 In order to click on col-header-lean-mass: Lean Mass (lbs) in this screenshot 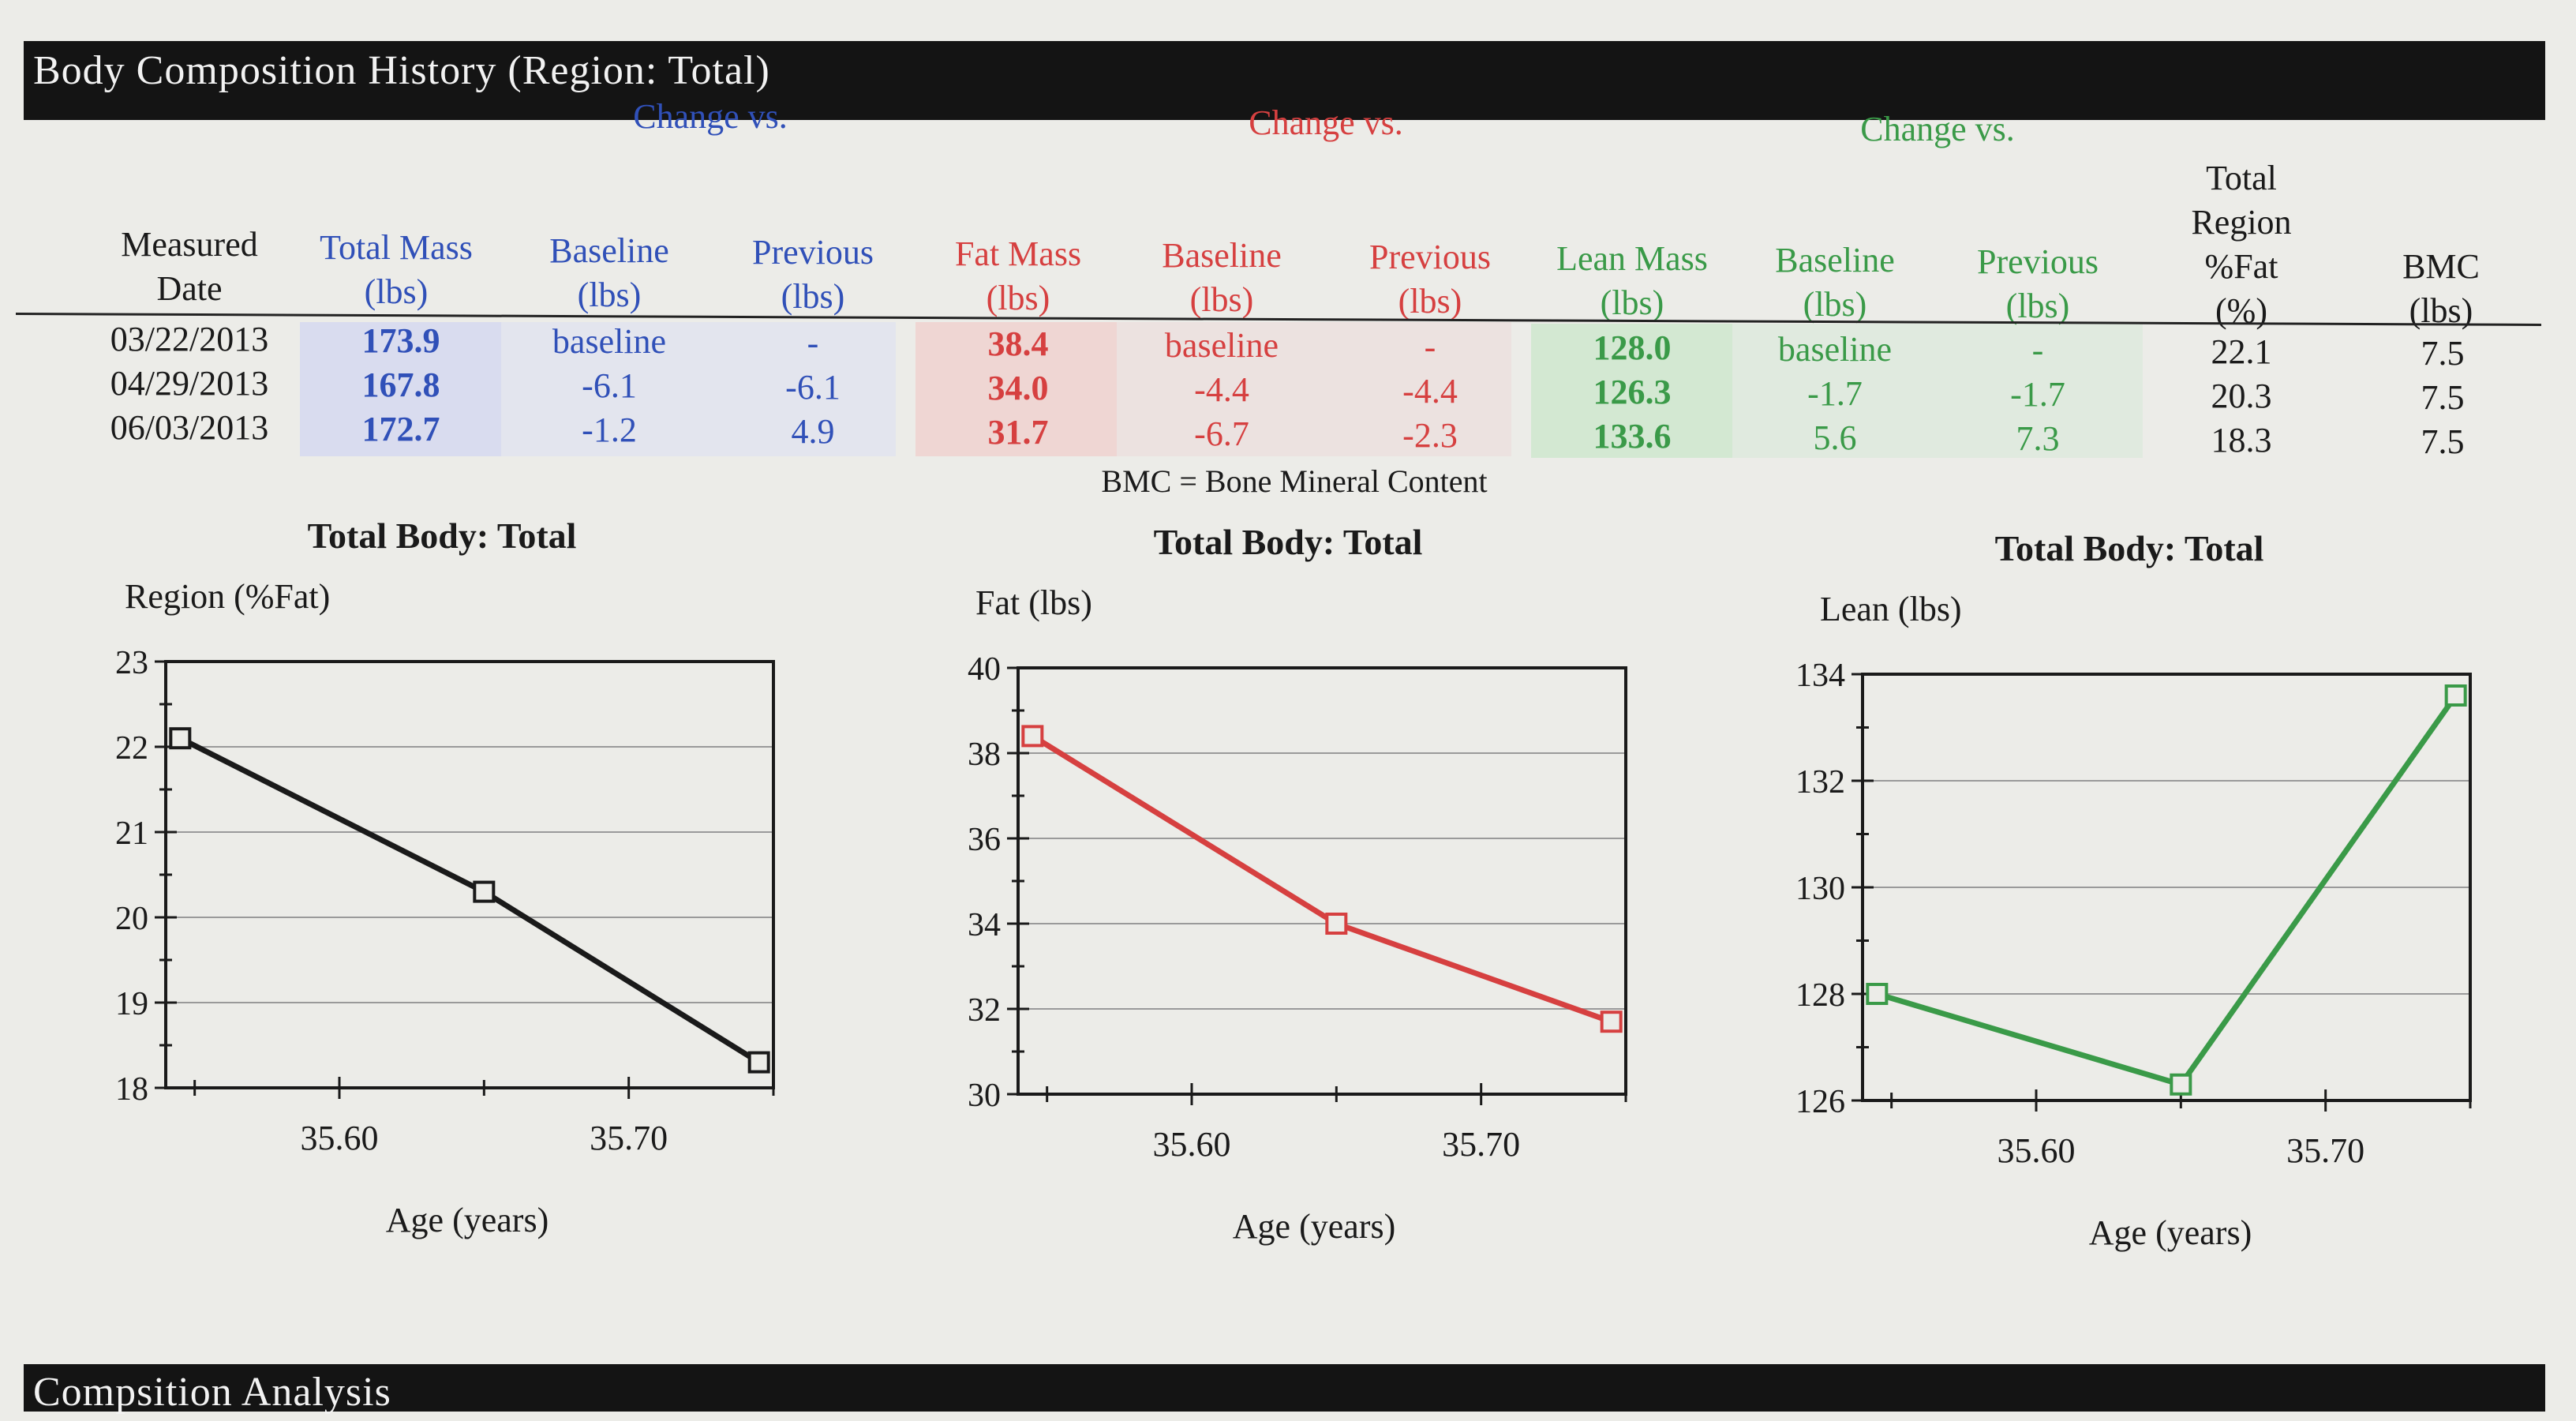, I will do `click(1632, 280)`.